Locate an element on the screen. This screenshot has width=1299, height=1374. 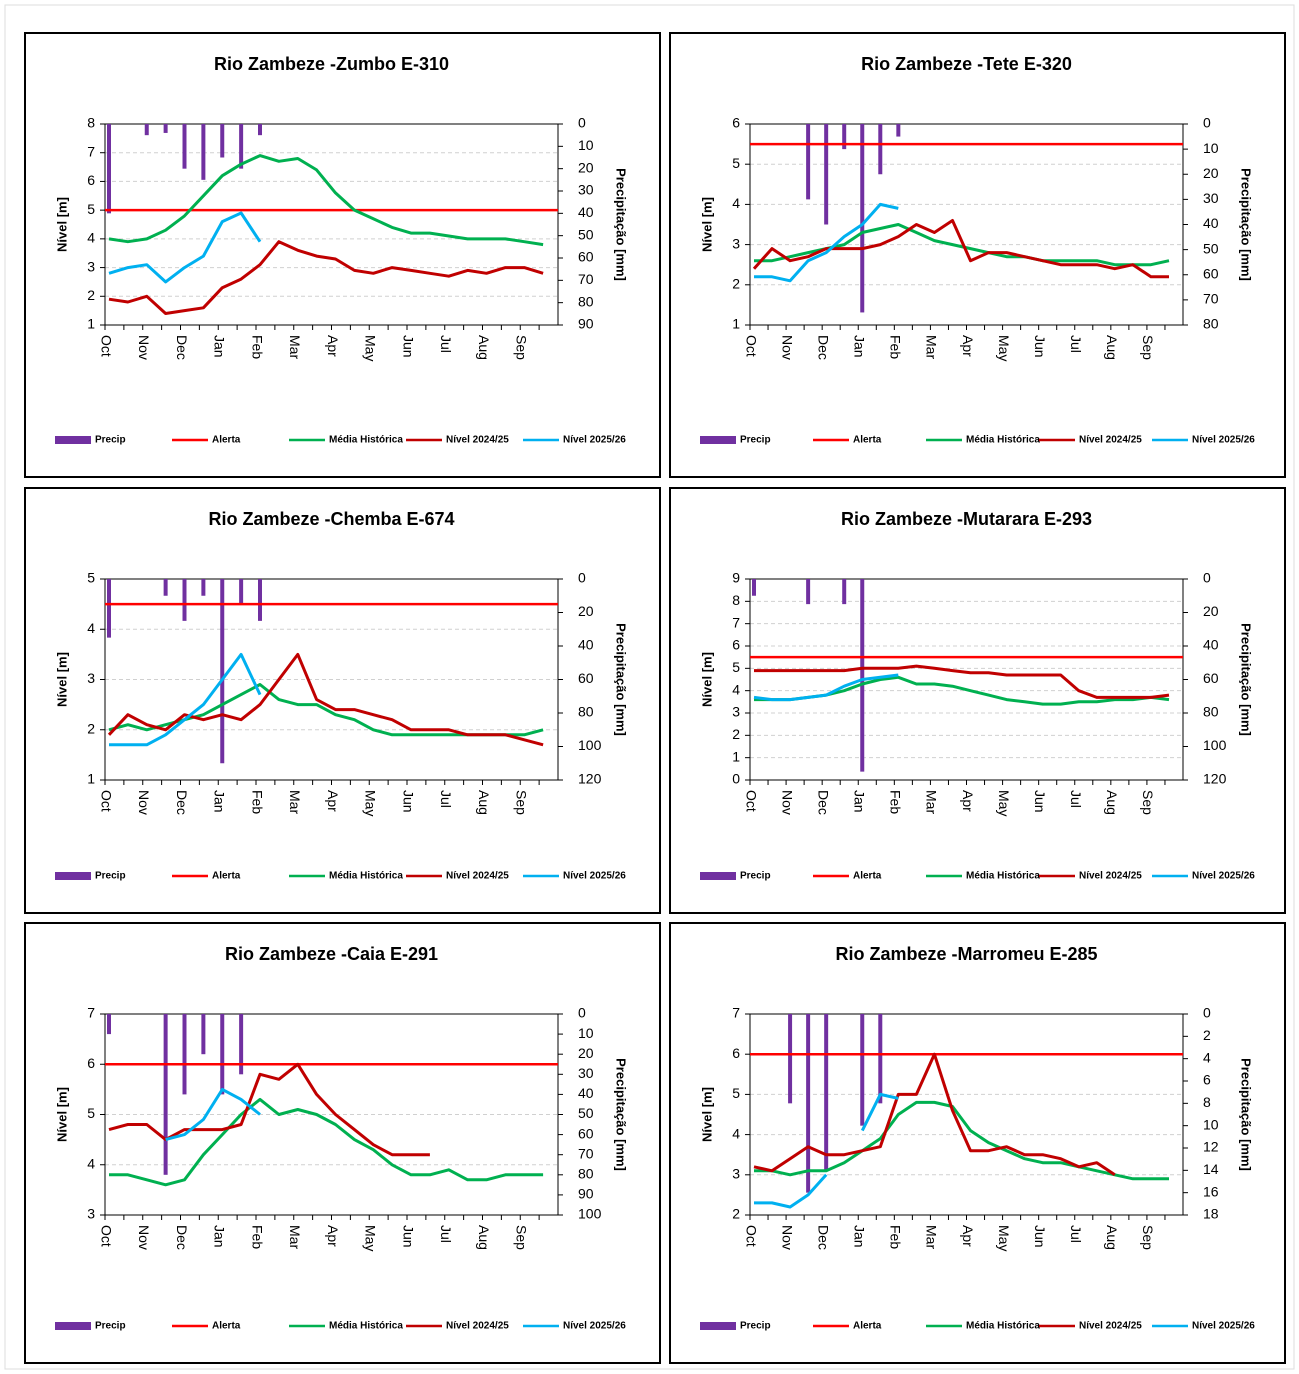
x-tick-label: Feb is located at coordinates (896, 347).